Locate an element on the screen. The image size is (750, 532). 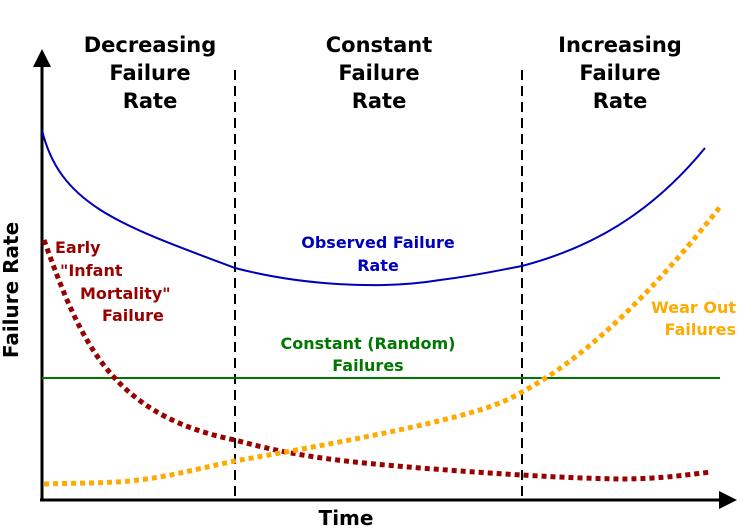
region-title-line: Decreasing is located at coordinates (150, 45).